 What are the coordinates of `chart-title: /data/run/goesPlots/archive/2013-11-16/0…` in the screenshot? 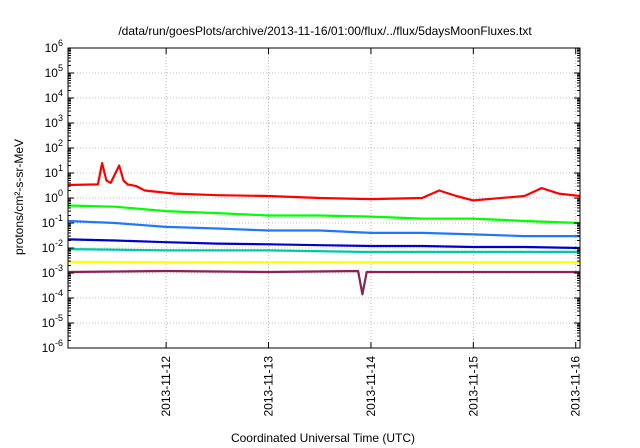 It's located at (325, 31).